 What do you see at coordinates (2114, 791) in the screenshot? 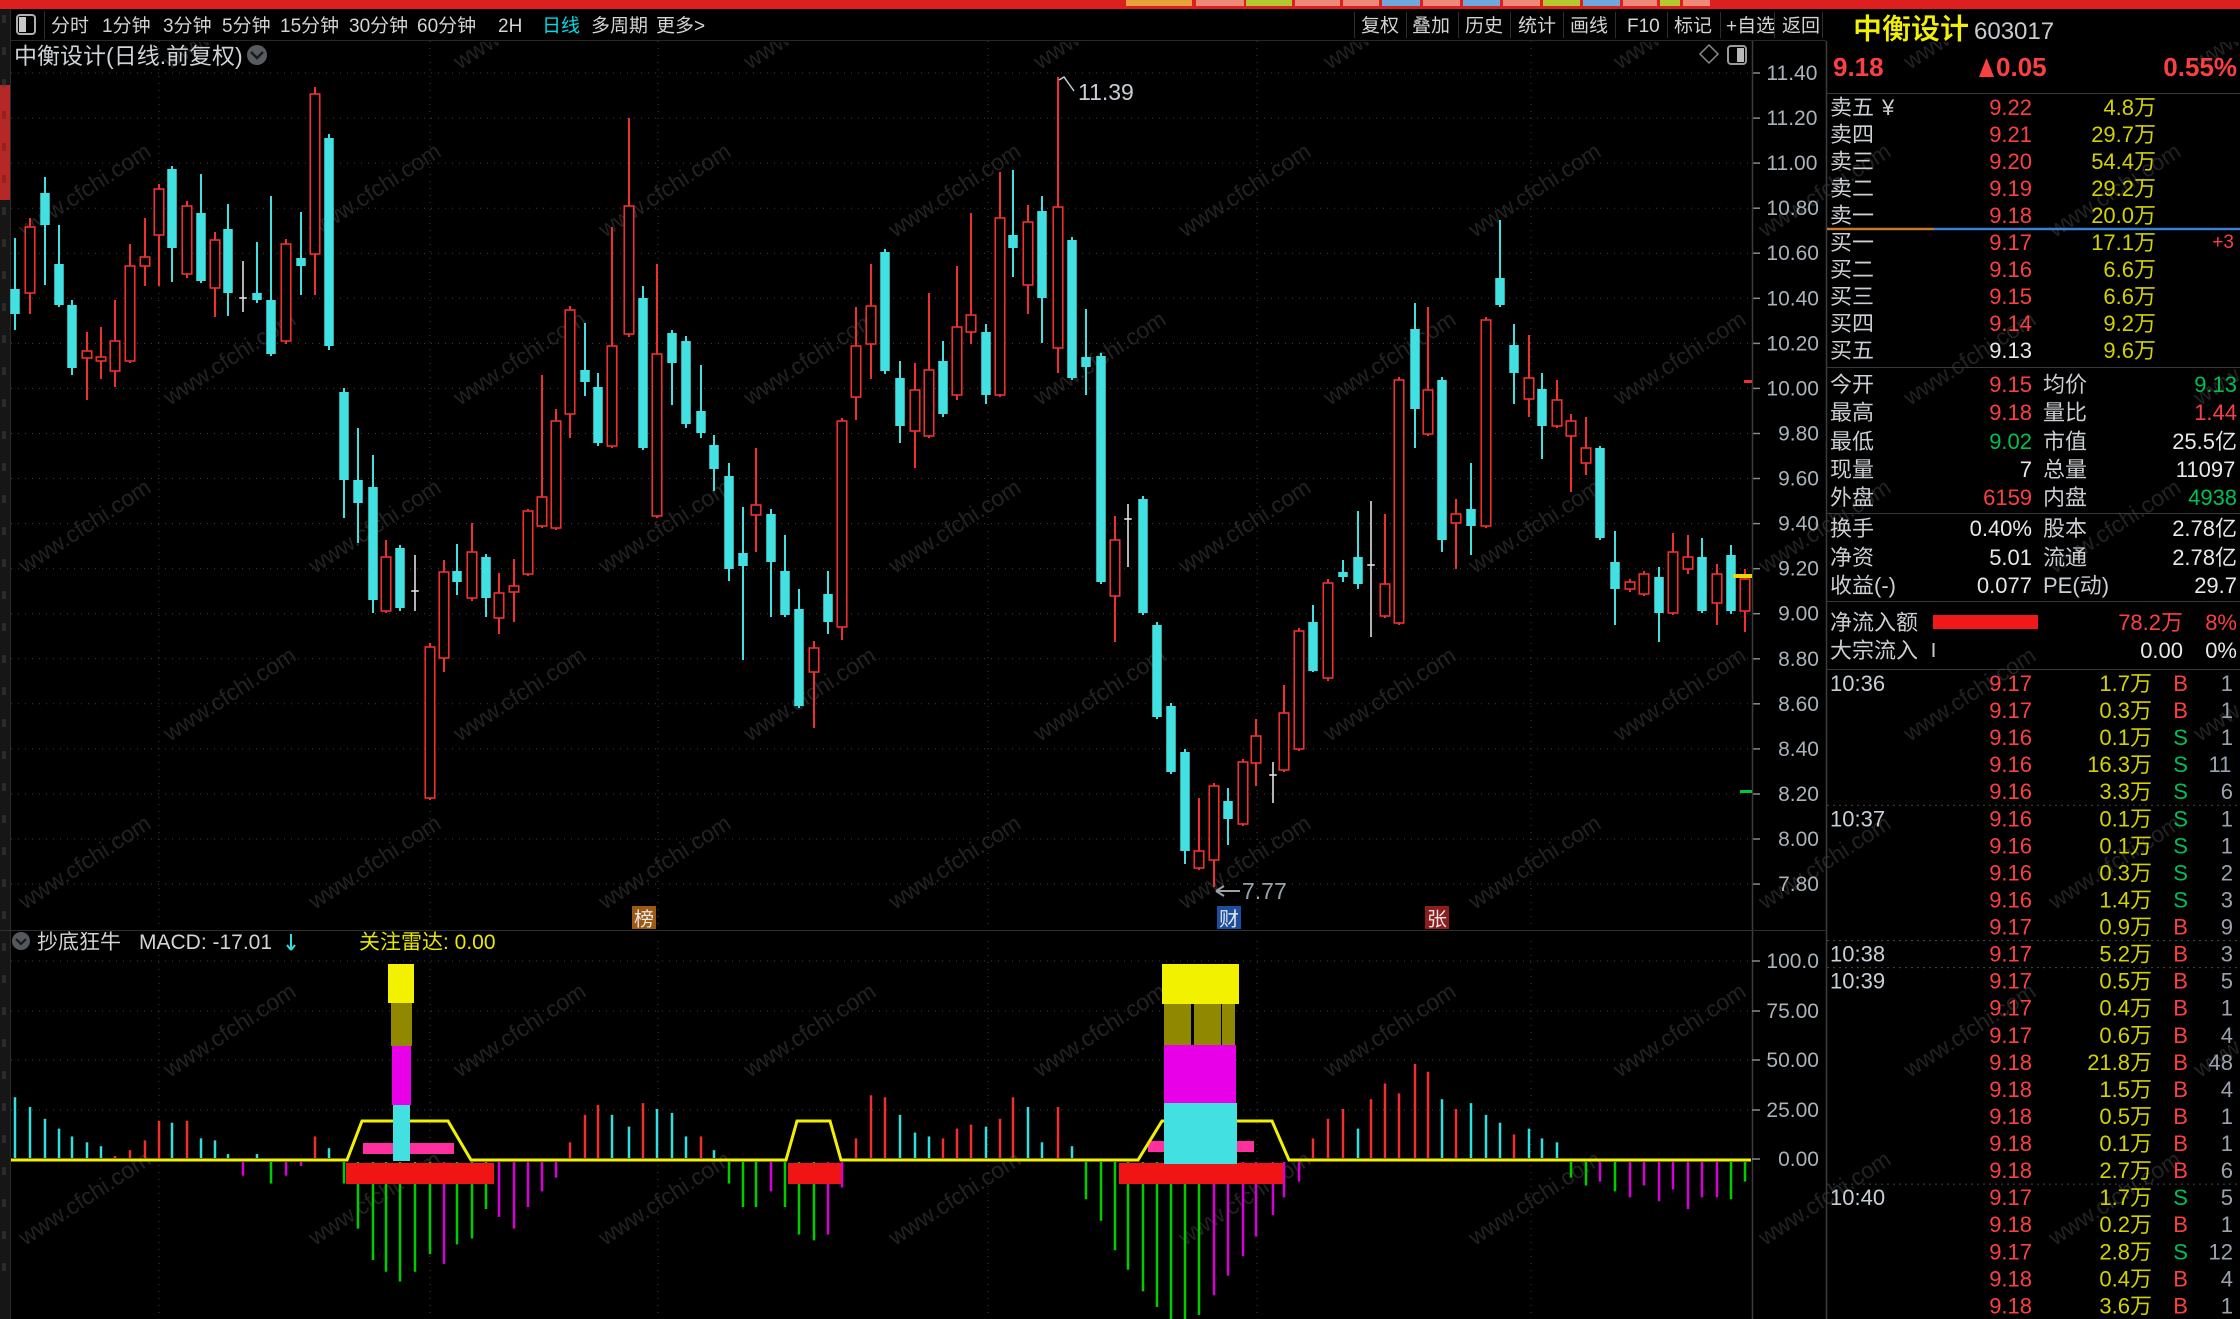
I see `svg-text: 3.3` at bounding box center [2114, 791].